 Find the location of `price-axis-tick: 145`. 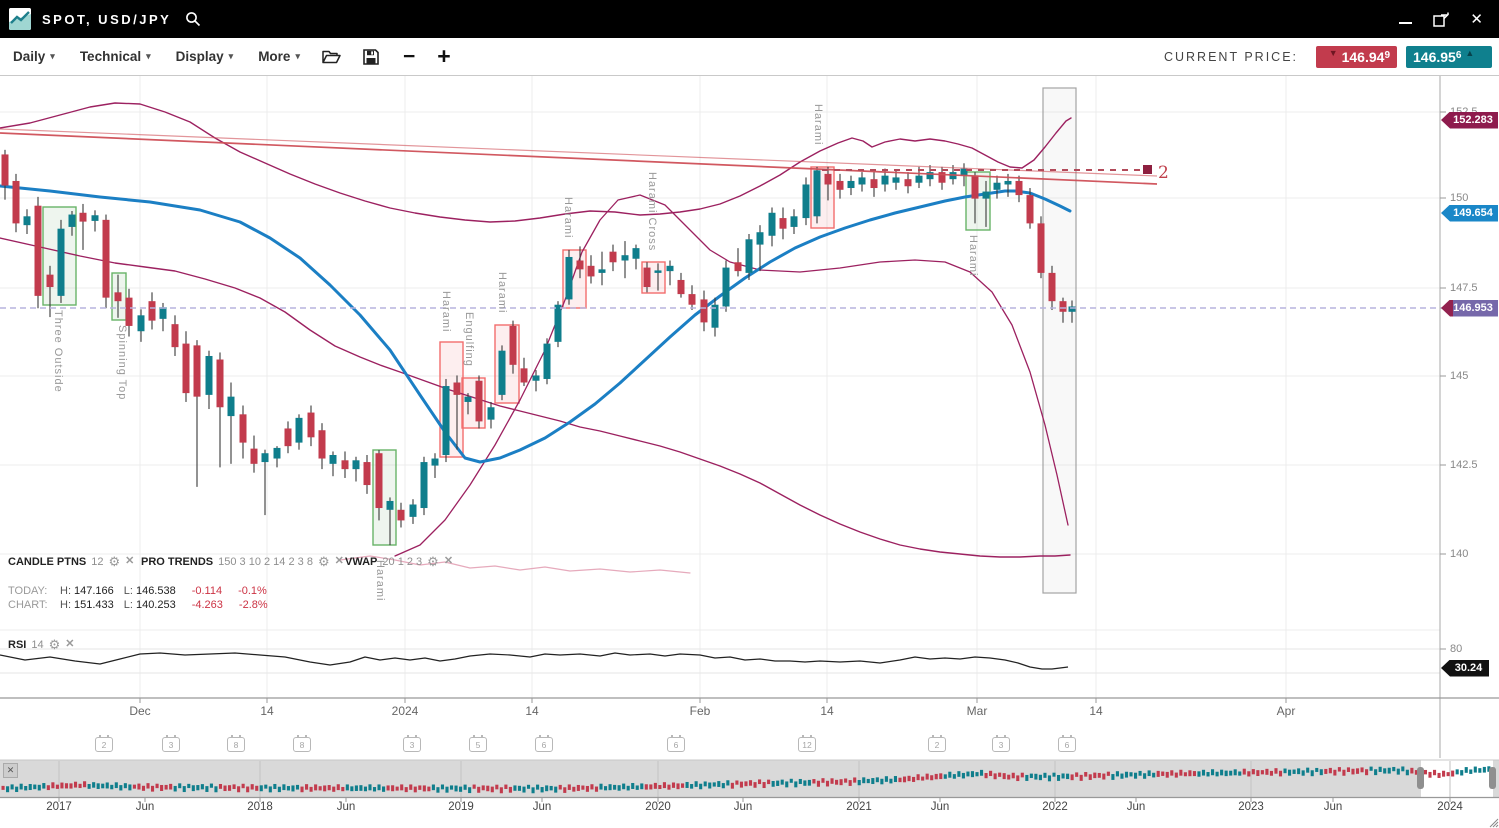

price-axis-tick: 145 is located at coordinates (1459, 376).